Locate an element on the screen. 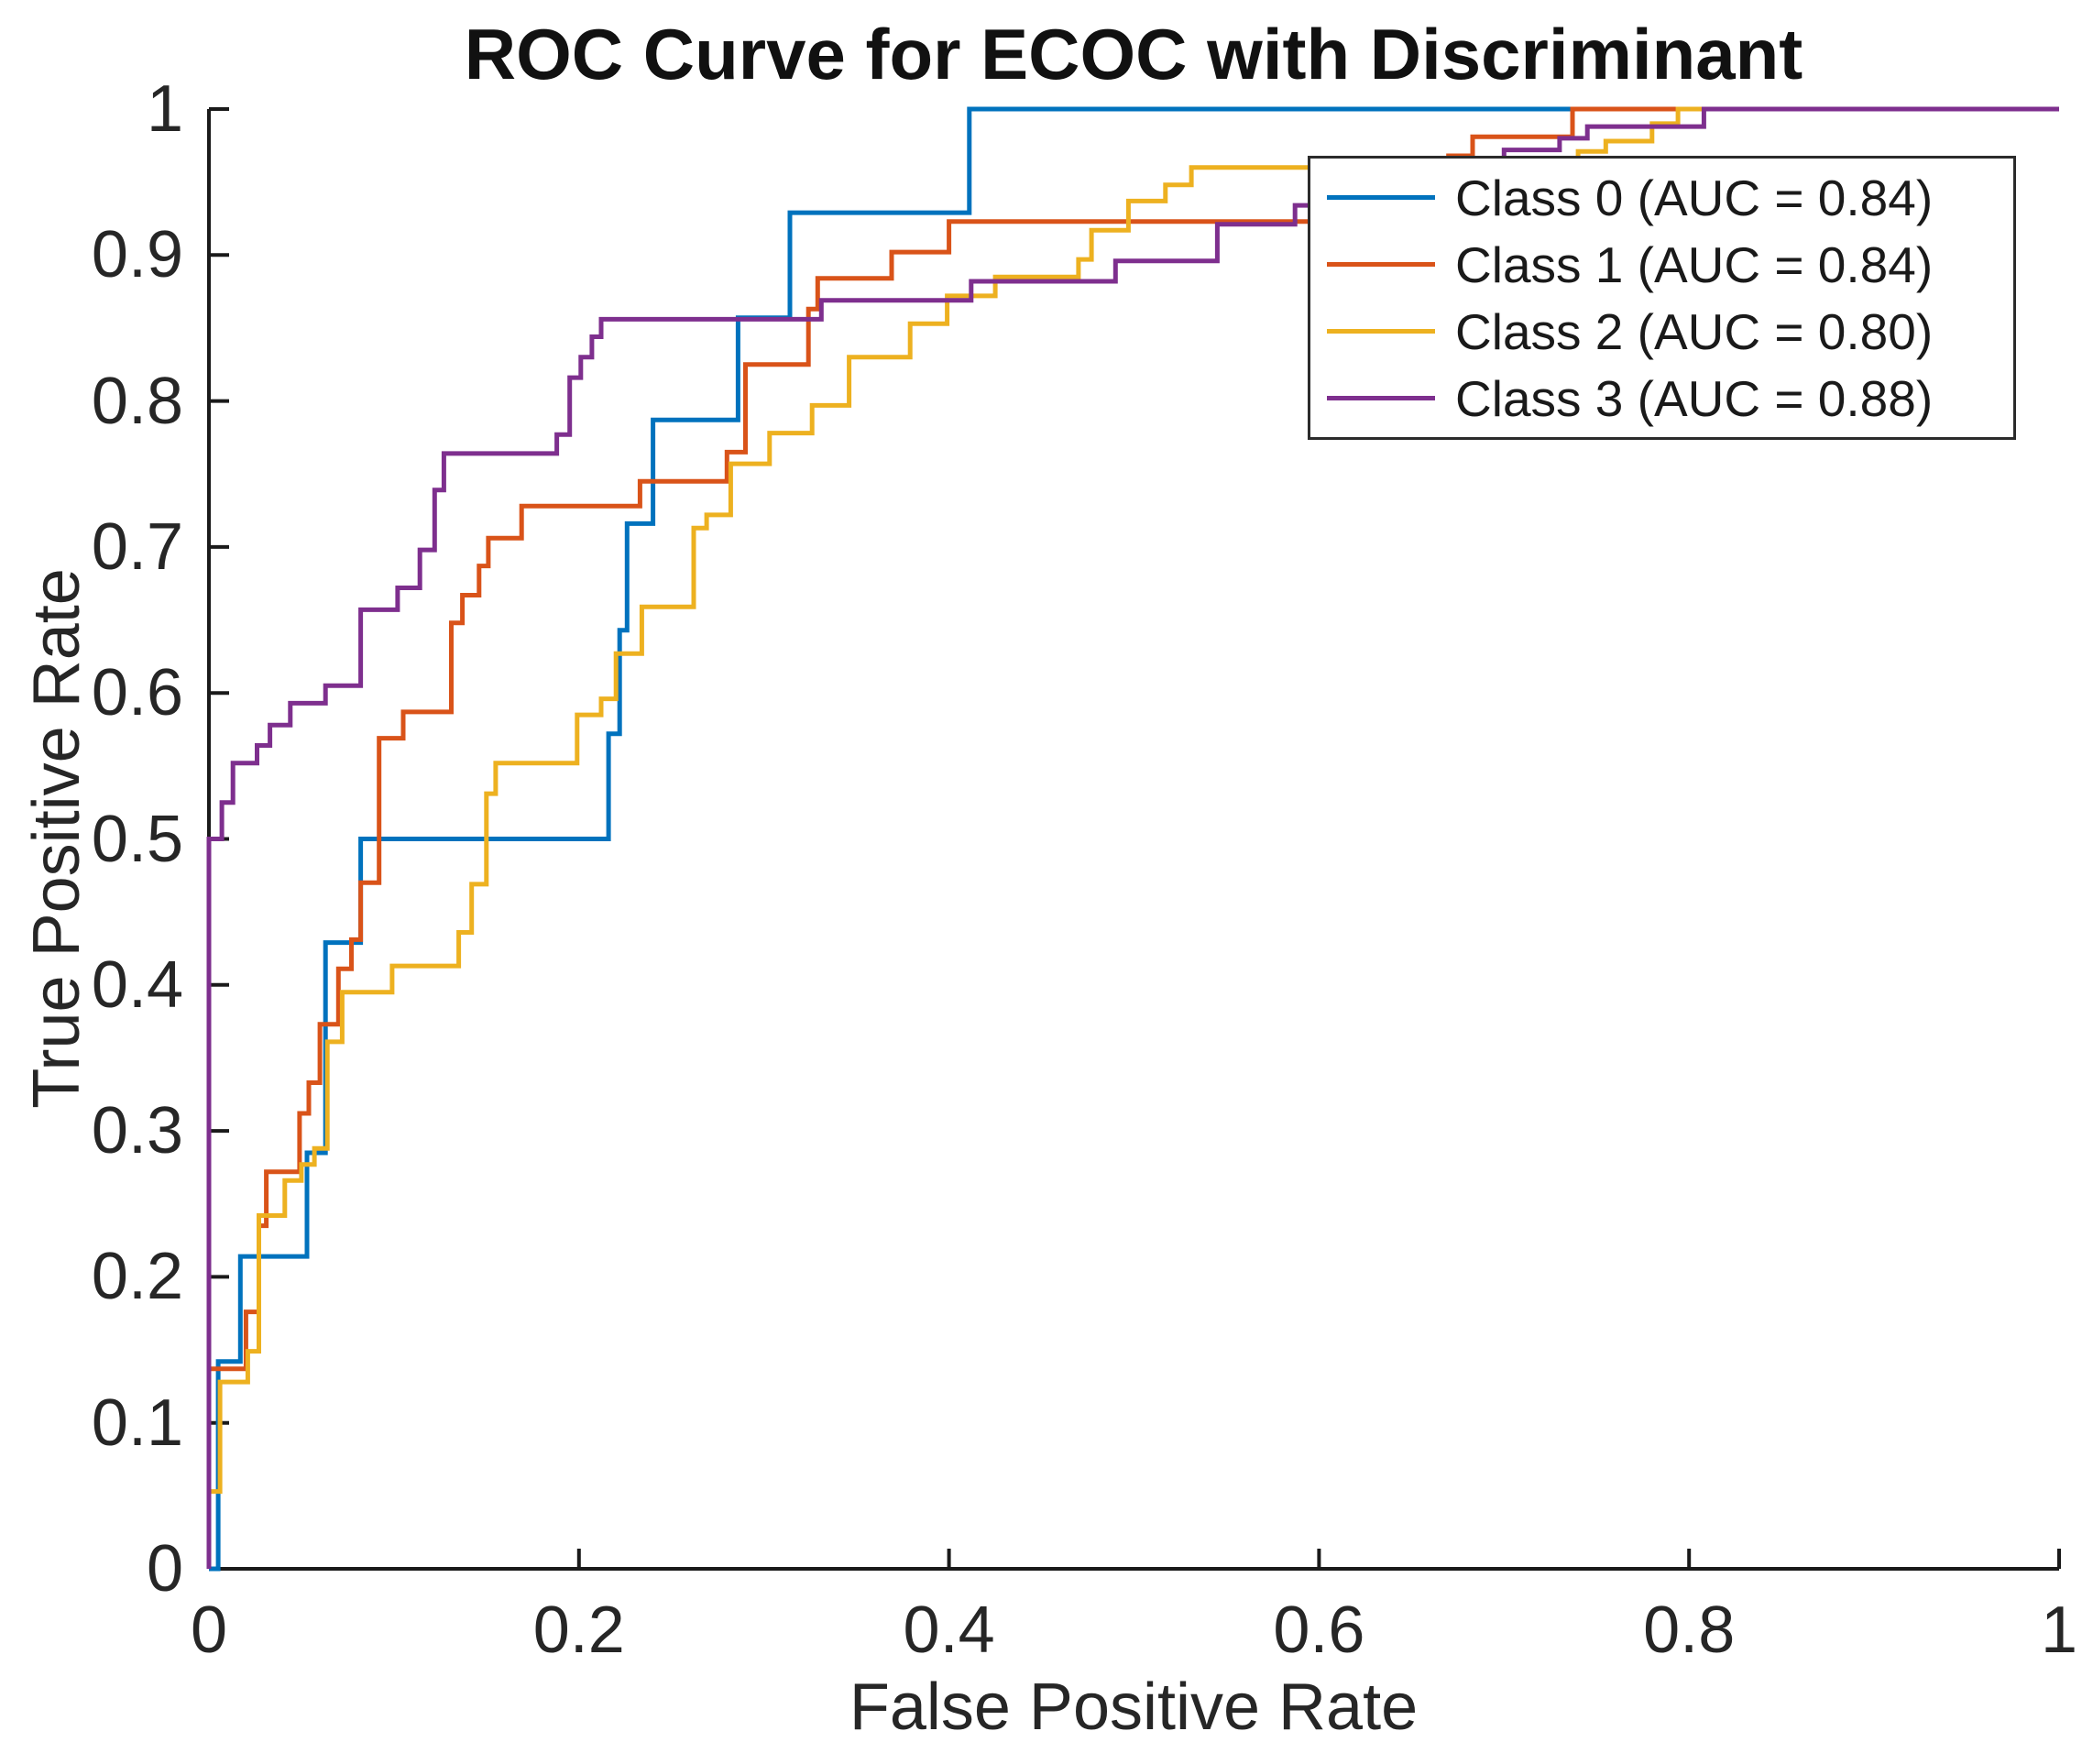 The height and width of the screenshot is (1764, 2093). legend-item: Class 3 (AUC = 0.88) is located at coordinates (1665, 398).